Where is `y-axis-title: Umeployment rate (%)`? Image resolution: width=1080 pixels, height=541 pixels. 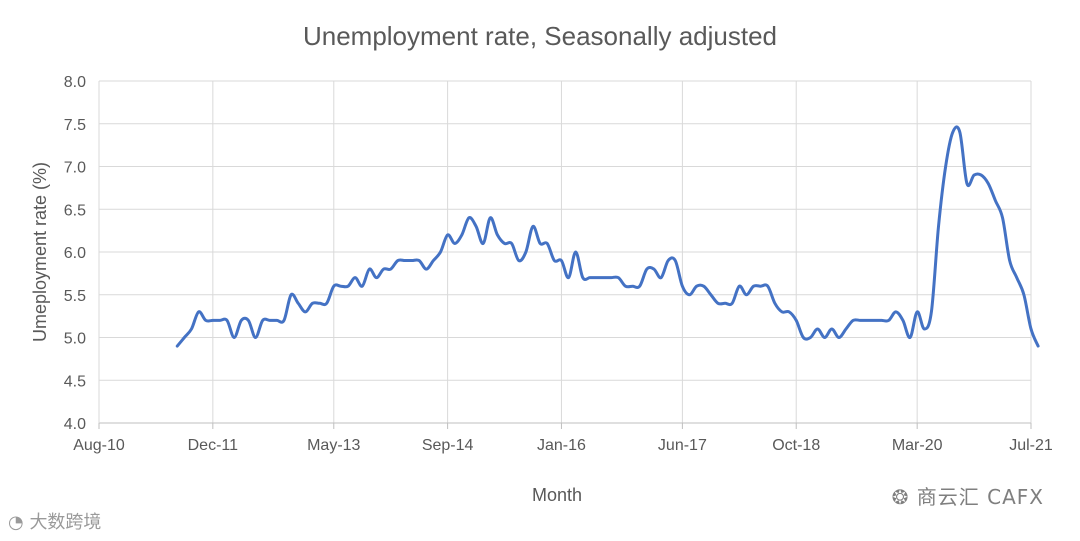
y-axis-title: Umeployment rate (%) is located at coordinates (40, 252).